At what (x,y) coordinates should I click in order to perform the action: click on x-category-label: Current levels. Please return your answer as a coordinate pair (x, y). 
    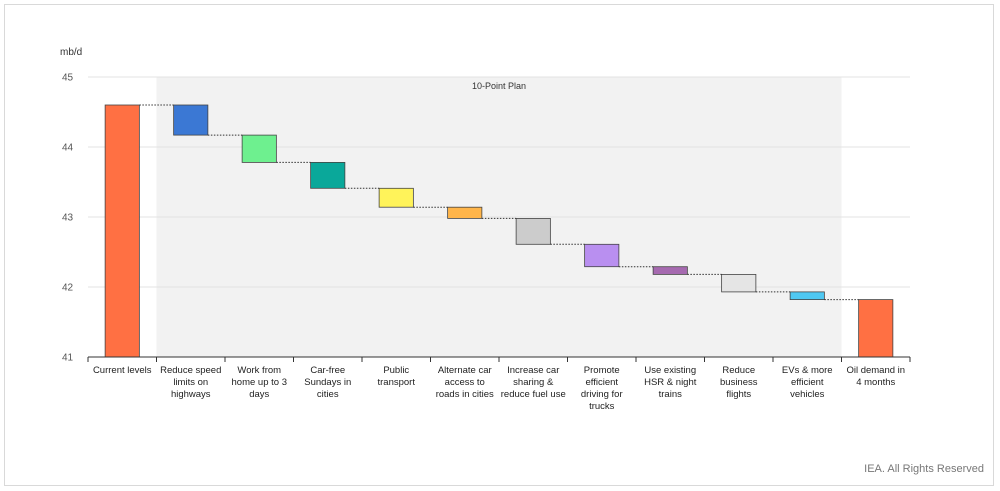
    Looking at the image, I should click on (122, 370).